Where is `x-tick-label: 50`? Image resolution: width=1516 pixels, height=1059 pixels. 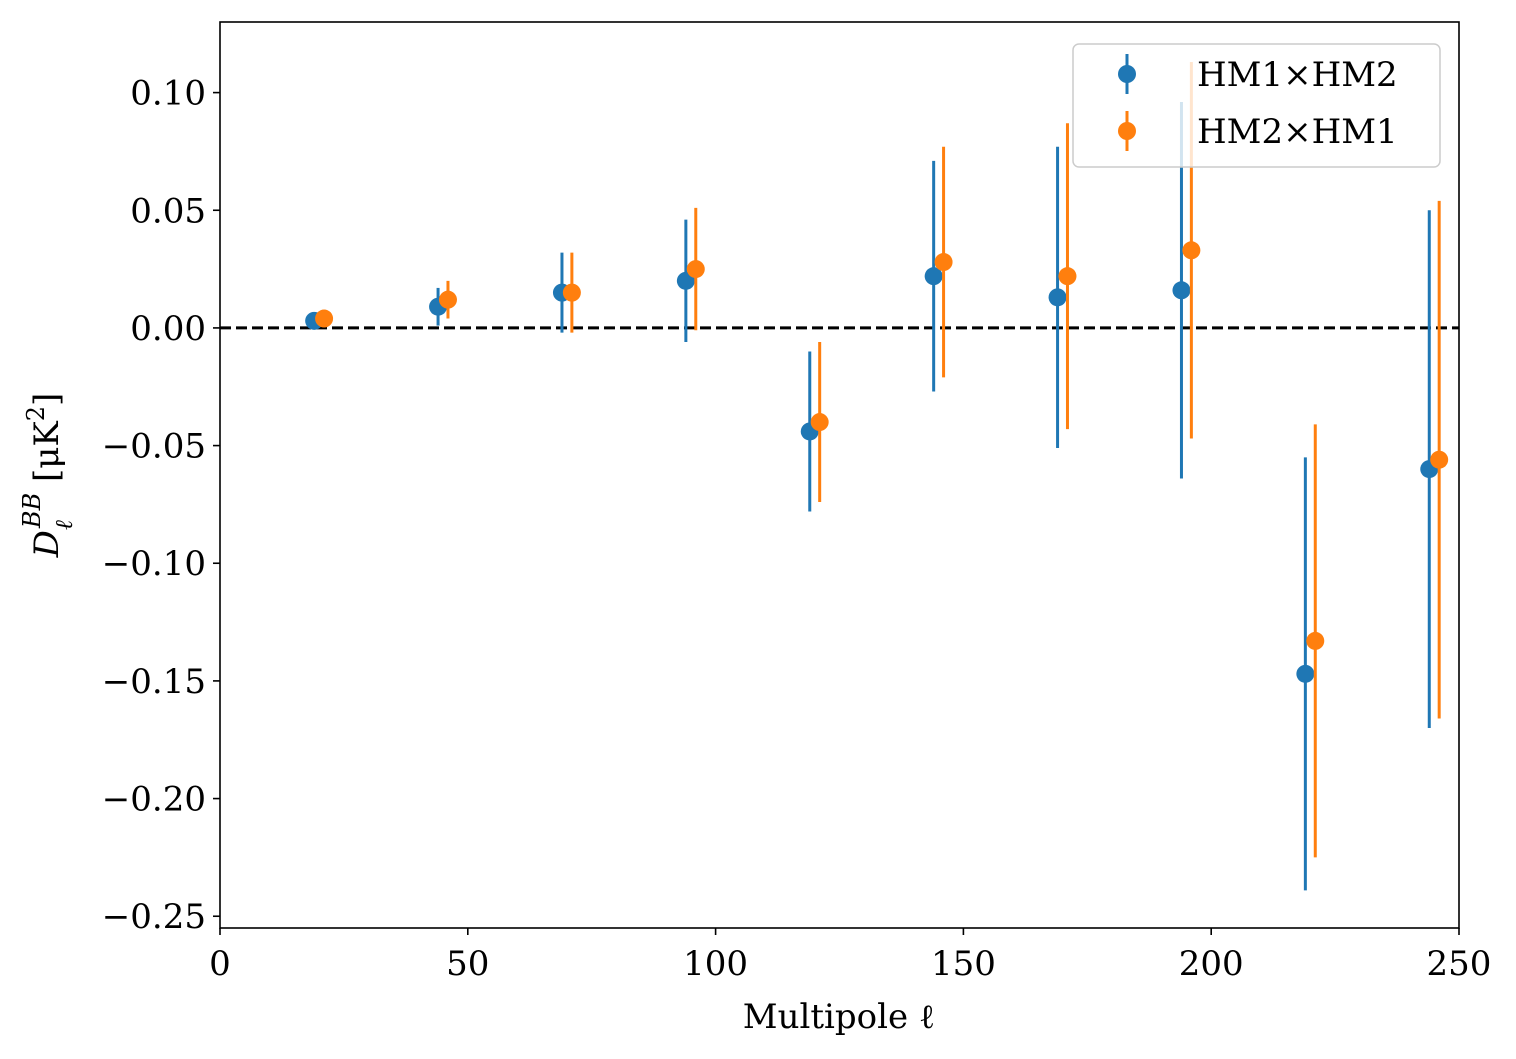 x-tick-label: 50 is located at coordinates (467, 964).